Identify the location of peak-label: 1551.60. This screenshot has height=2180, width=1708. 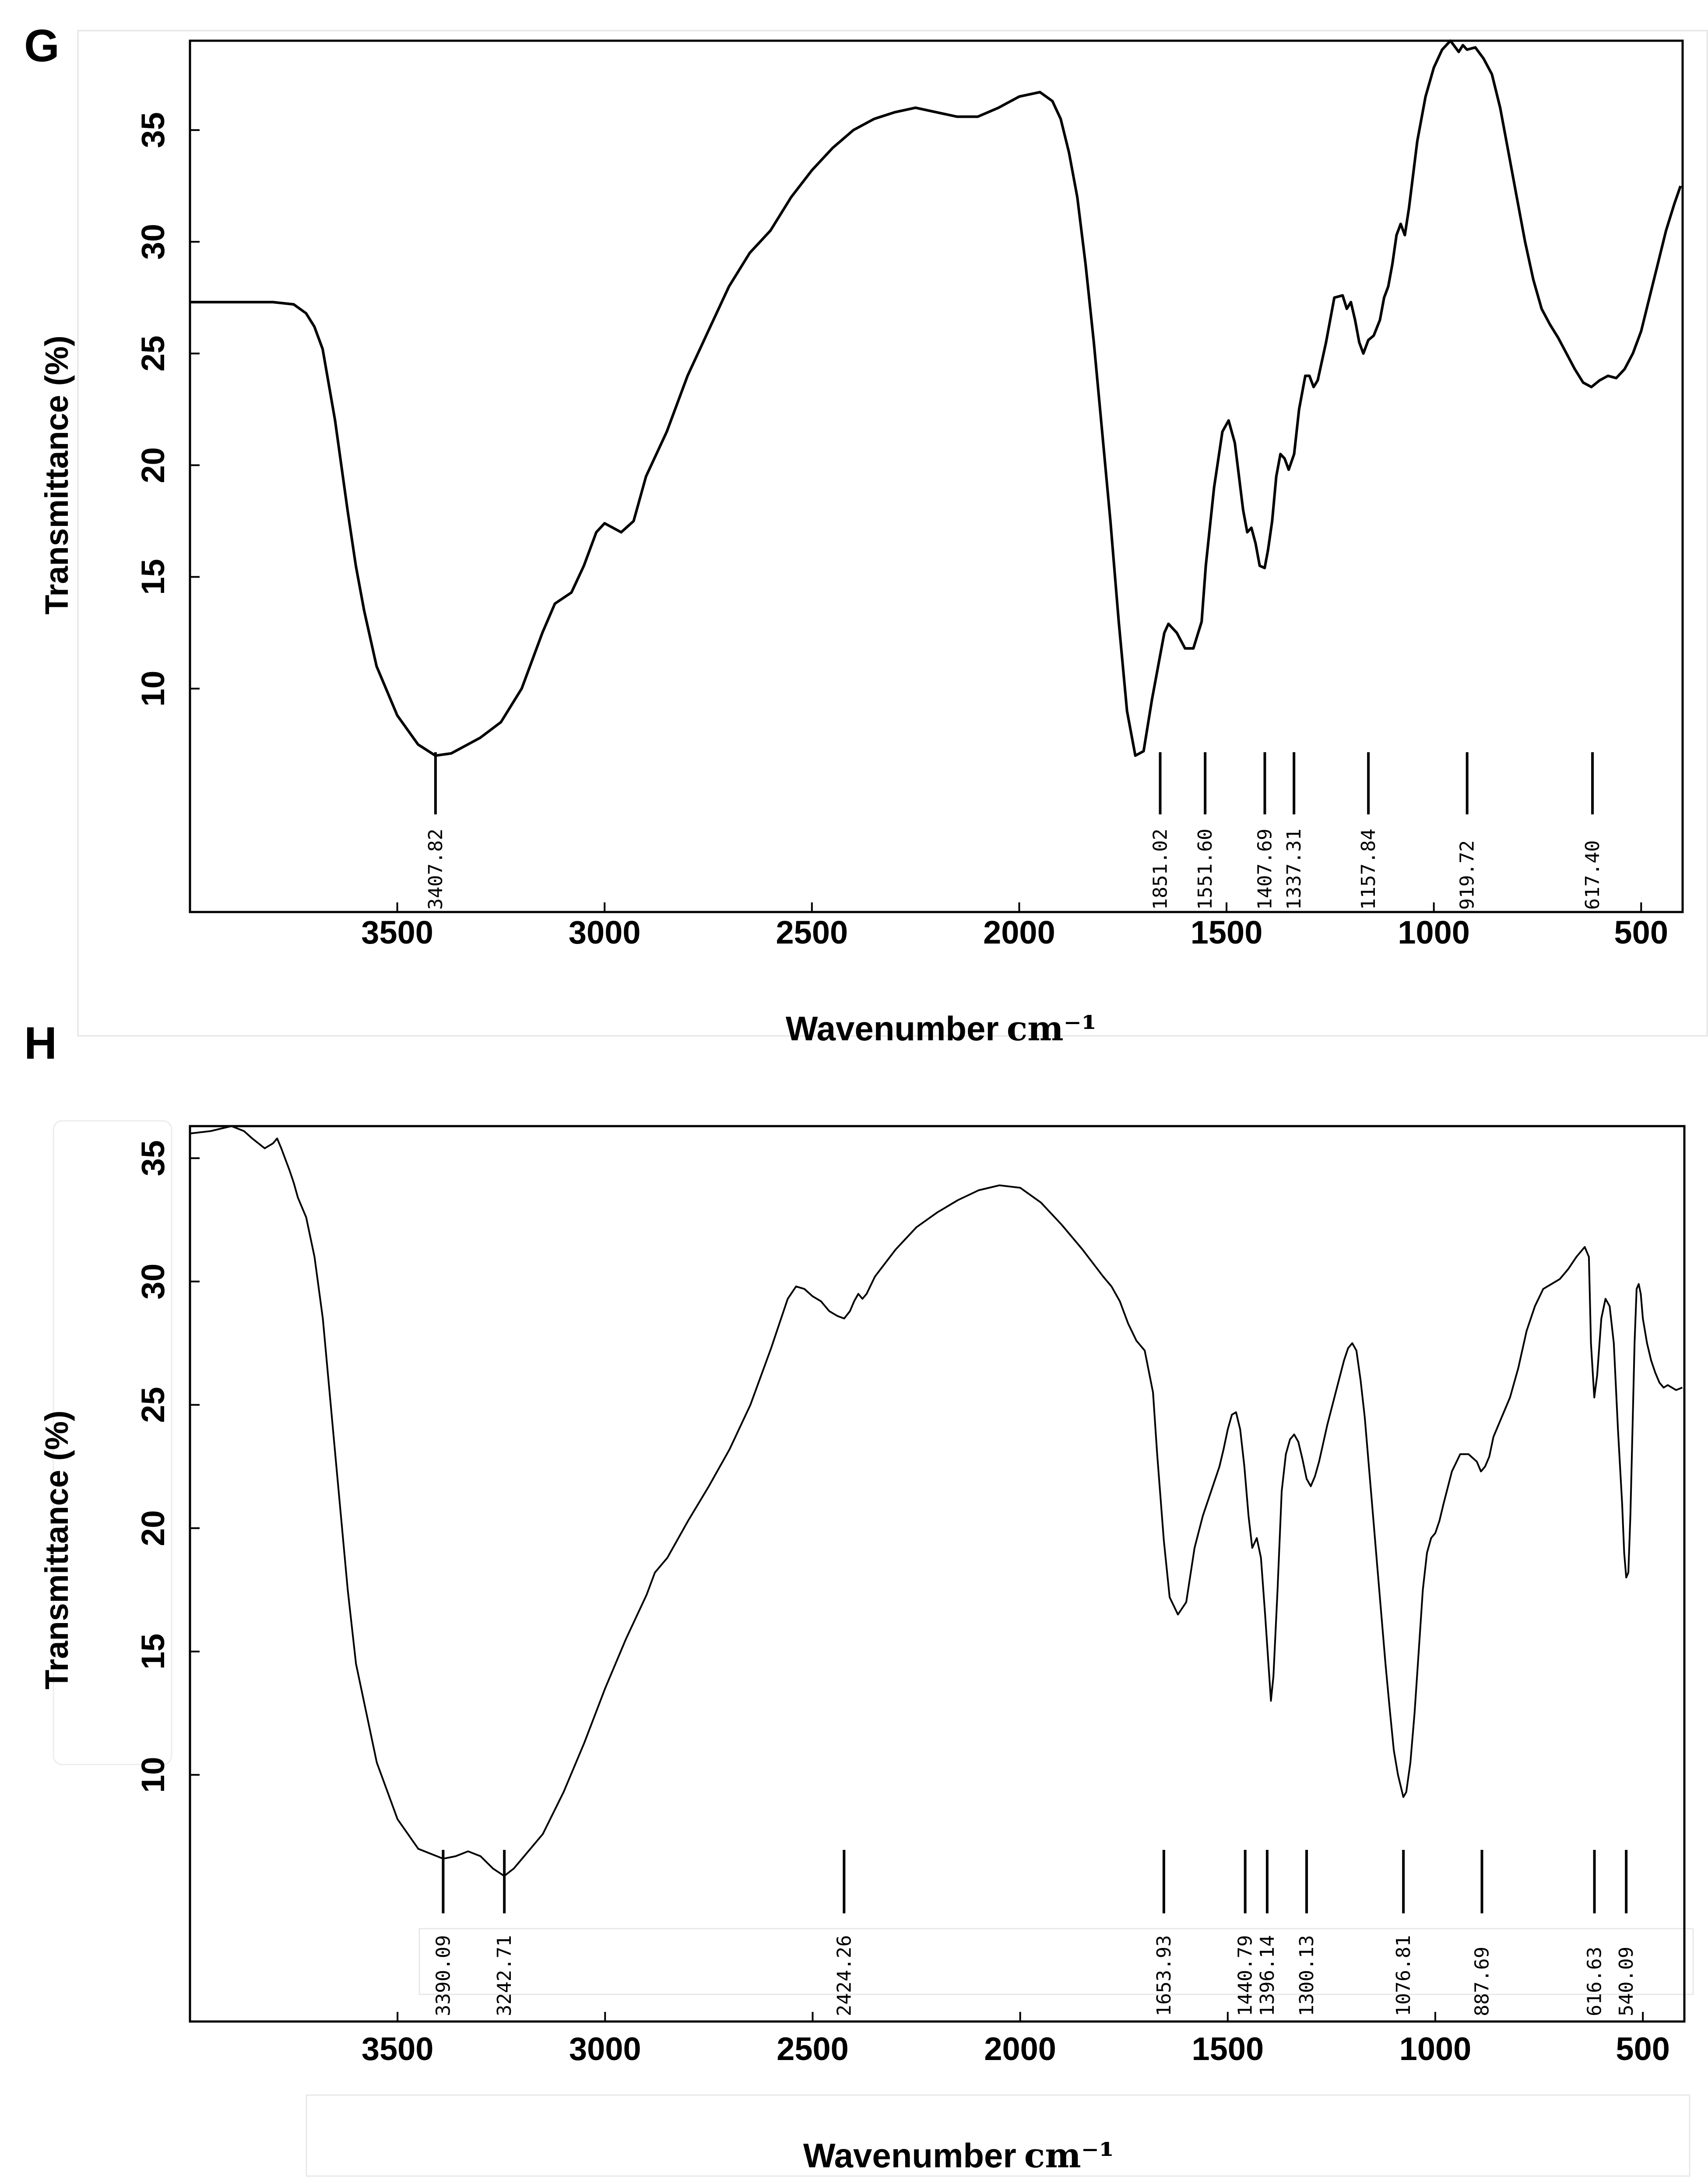
(1205, 869).